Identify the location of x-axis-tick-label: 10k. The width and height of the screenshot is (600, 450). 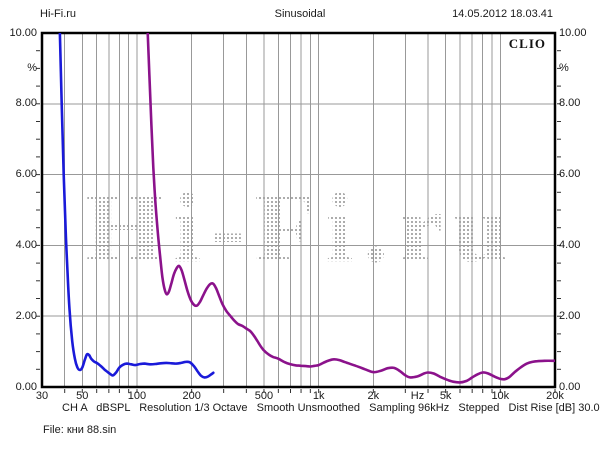
(500, 396).